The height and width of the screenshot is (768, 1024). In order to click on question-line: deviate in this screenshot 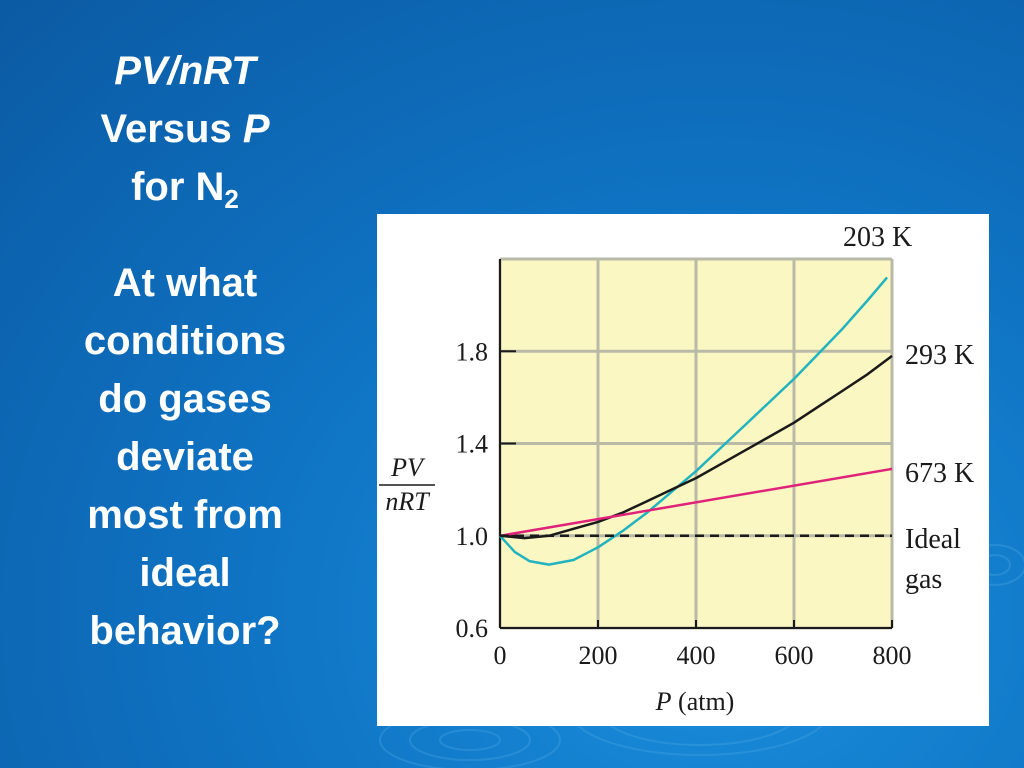, I will do `click(185, 457)`.